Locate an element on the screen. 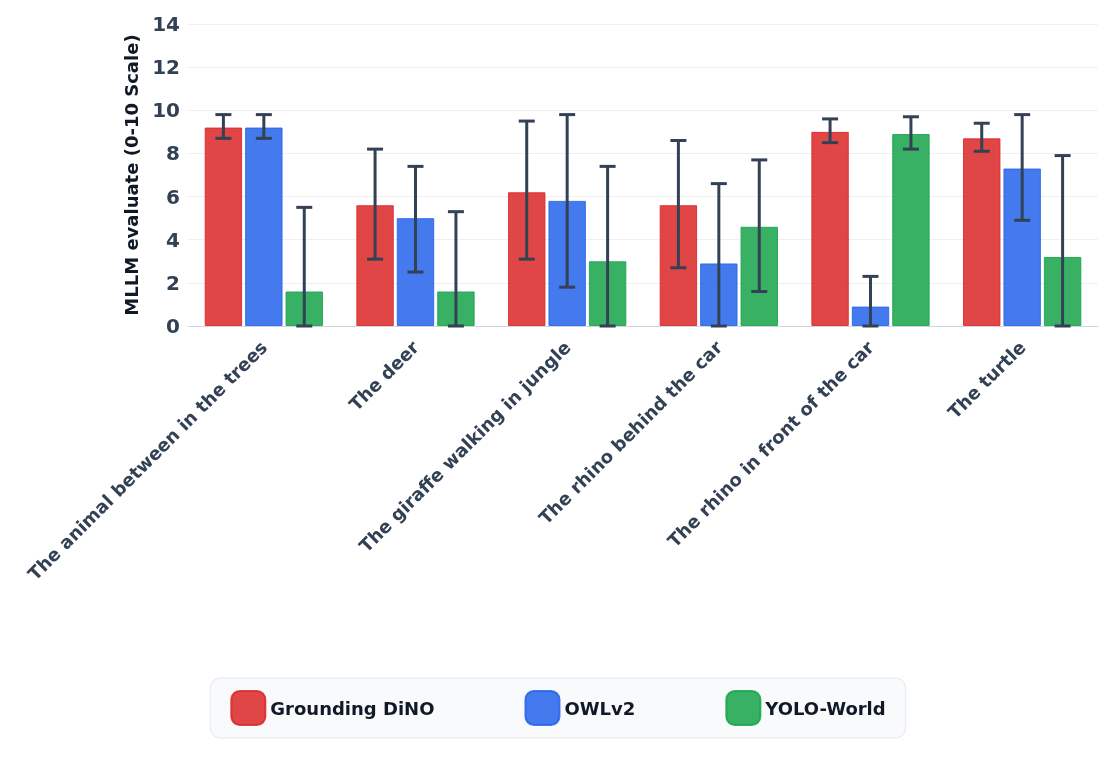 Image resolution: width=1118 pixels, height=758 pixels. y-tick-label: 8 is located at coordinates (173, 153).